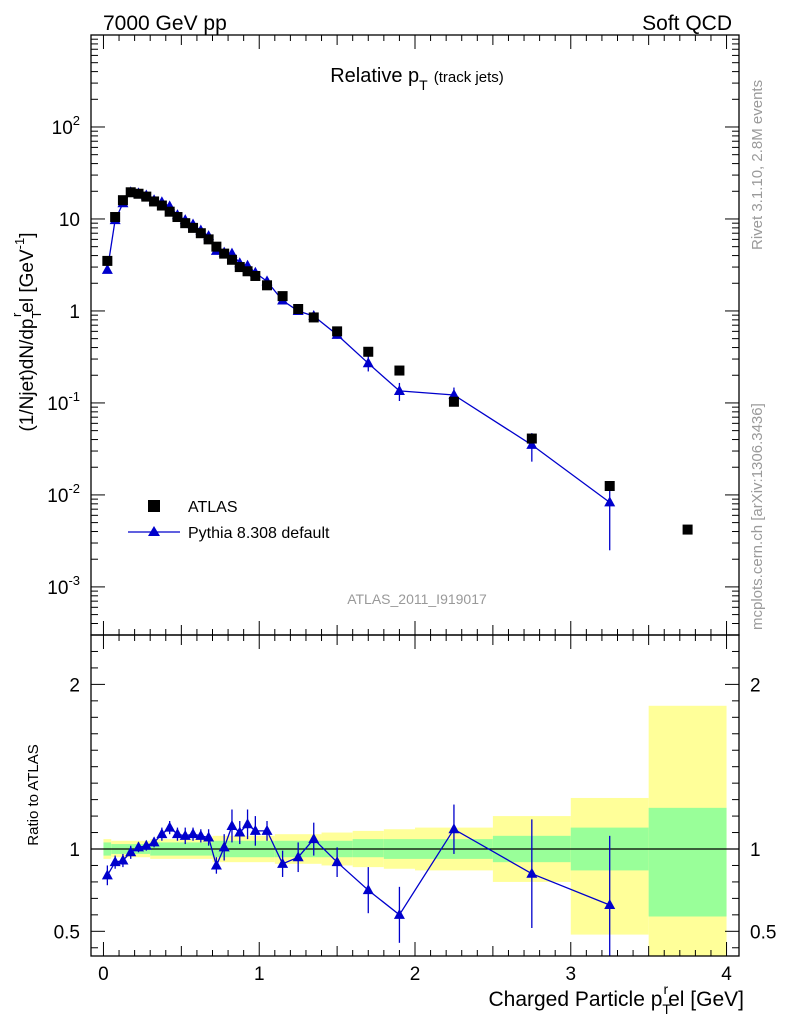 Image resolution: width=786 pixels, height=1024 pixels. I want to click on rivet-version-label: Rivet 3.1.10, 2.8M events, so click(757, 165).